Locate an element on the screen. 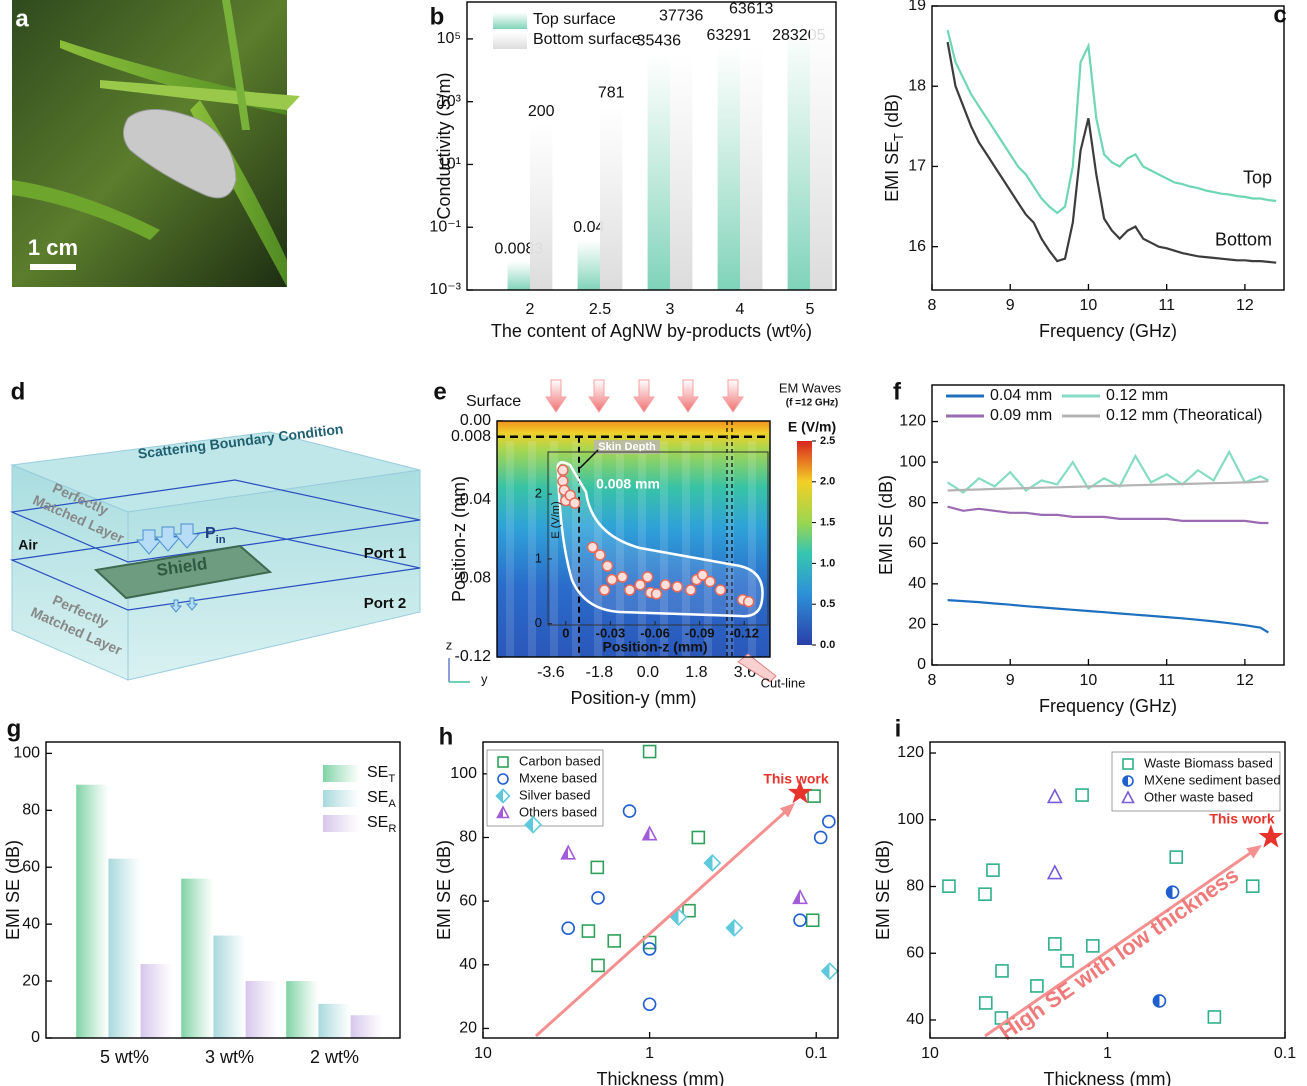 This screenshot has width=1307, height=1086. power-label: Pin is located at coordinates (215, 535).